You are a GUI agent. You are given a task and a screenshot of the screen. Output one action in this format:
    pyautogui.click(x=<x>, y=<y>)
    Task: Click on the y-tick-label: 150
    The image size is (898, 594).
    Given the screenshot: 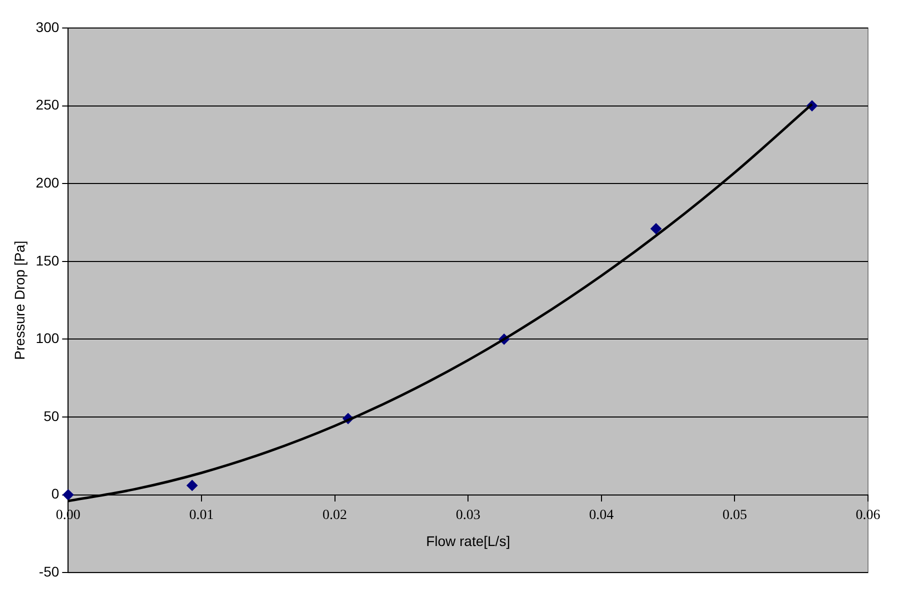 What is the action you would take?
    pyautogui.click(x=48, y=260)
    